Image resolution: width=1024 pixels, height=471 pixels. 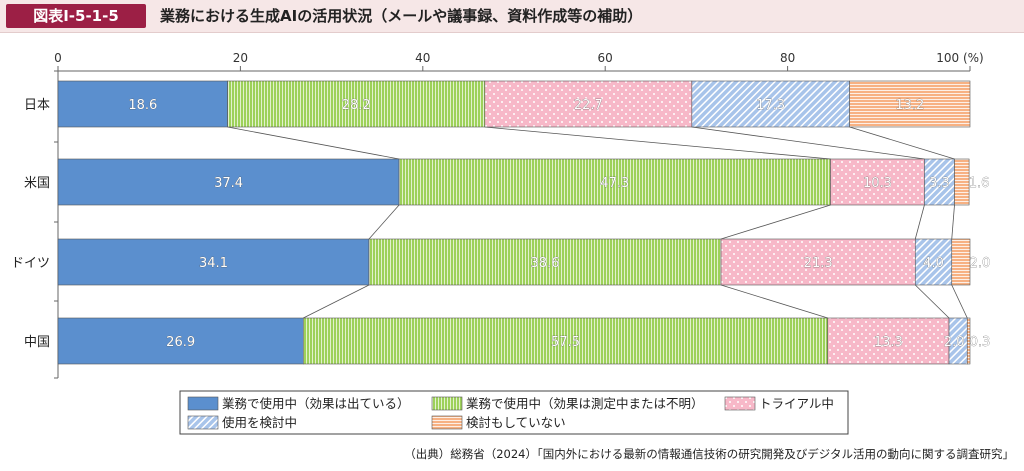 I want to click on value-label: 22.7, so click(x=588, y=105).